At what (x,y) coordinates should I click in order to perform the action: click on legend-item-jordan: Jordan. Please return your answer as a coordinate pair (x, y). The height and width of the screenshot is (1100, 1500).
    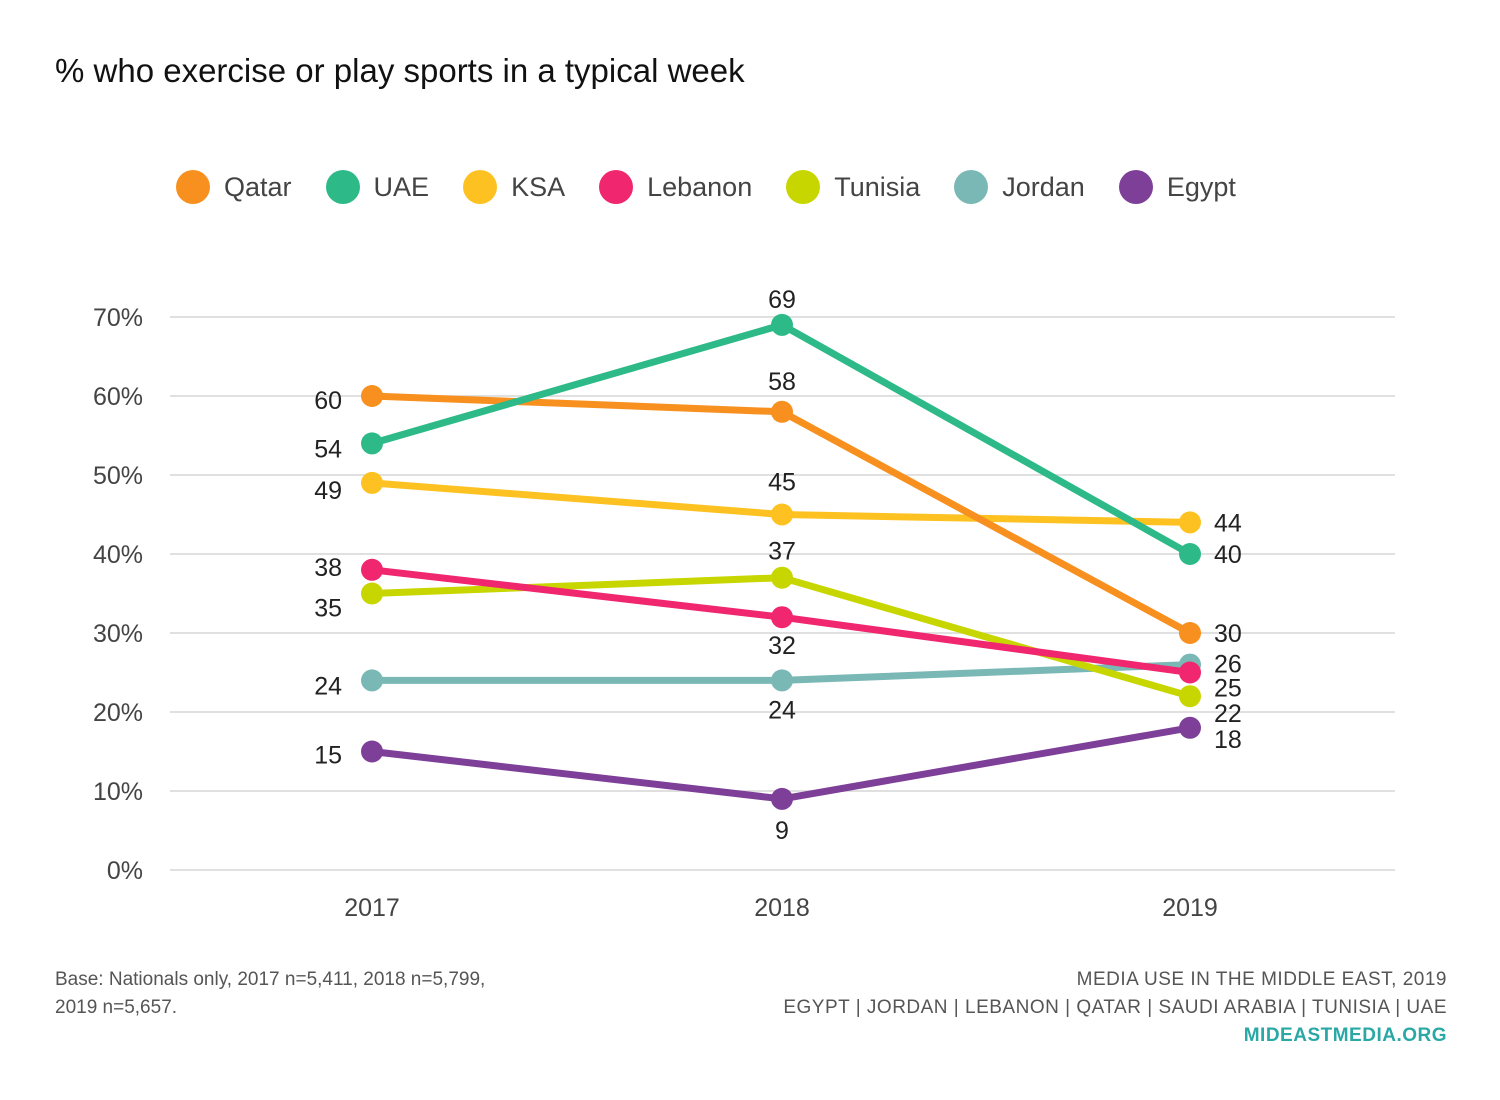
    Looking at the image, I should click on (1019, 187).